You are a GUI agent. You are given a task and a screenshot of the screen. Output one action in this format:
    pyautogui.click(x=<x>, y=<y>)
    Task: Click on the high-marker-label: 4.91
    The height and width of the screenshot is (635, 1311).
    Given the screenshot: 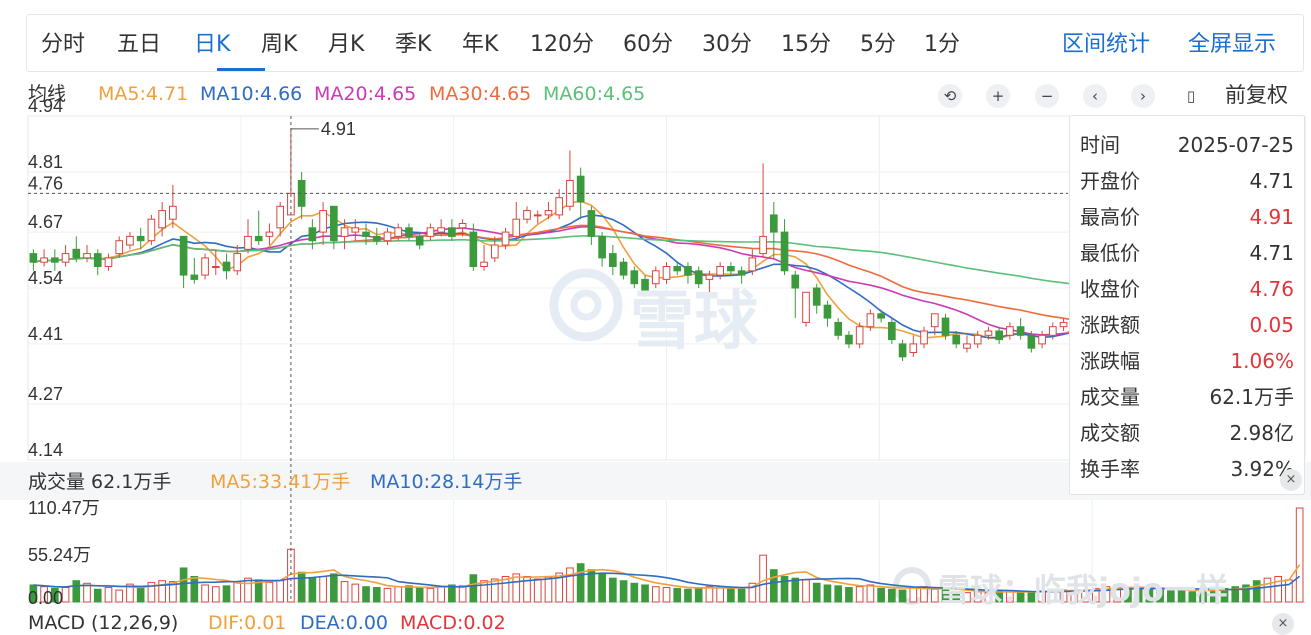 What is the action you would take?
    pyautogui.click(x=338, y=129)
    